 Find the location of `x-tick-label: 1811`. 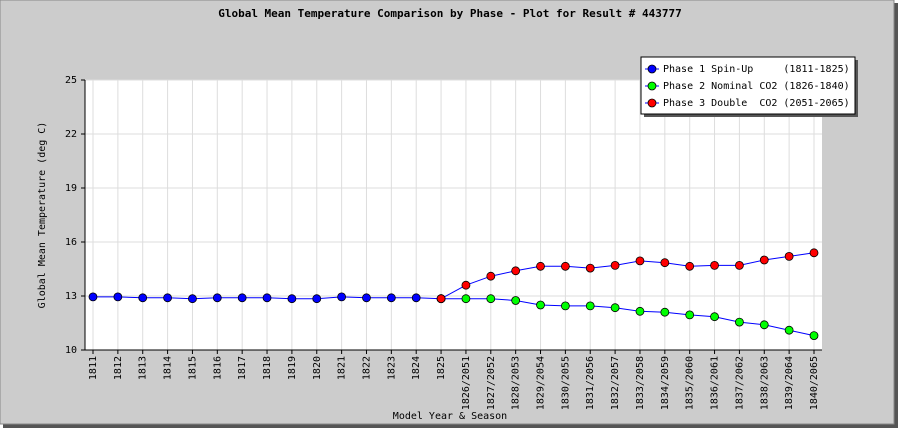

x-tick-label: 1811 is located at coordinates (93, 368).